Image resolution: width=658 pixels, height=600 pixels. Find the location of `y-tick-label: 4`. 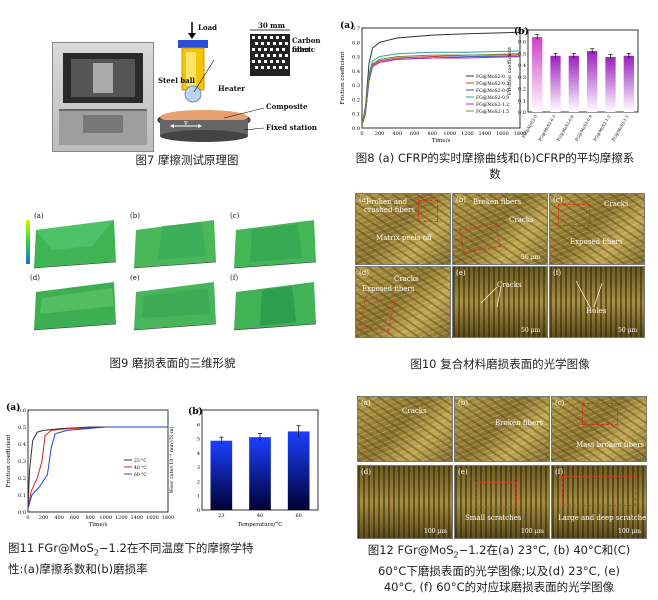

y-tick-label: 4 is located at coordinates (198, 454).